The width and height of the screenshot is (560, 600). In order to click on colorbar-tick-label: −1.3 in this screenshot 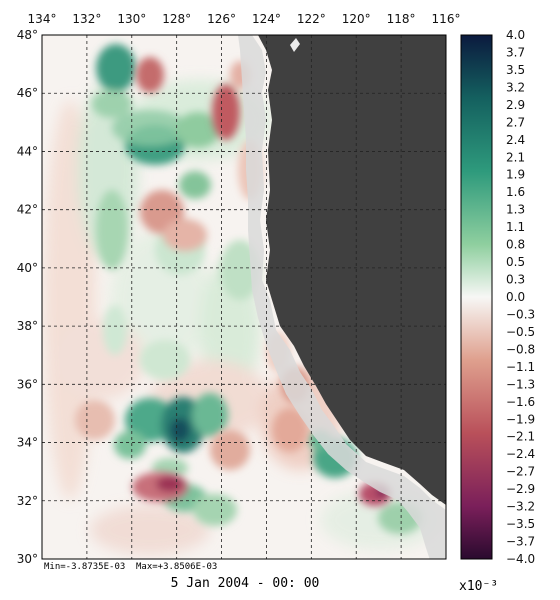, I will do `click(520, 384)`.